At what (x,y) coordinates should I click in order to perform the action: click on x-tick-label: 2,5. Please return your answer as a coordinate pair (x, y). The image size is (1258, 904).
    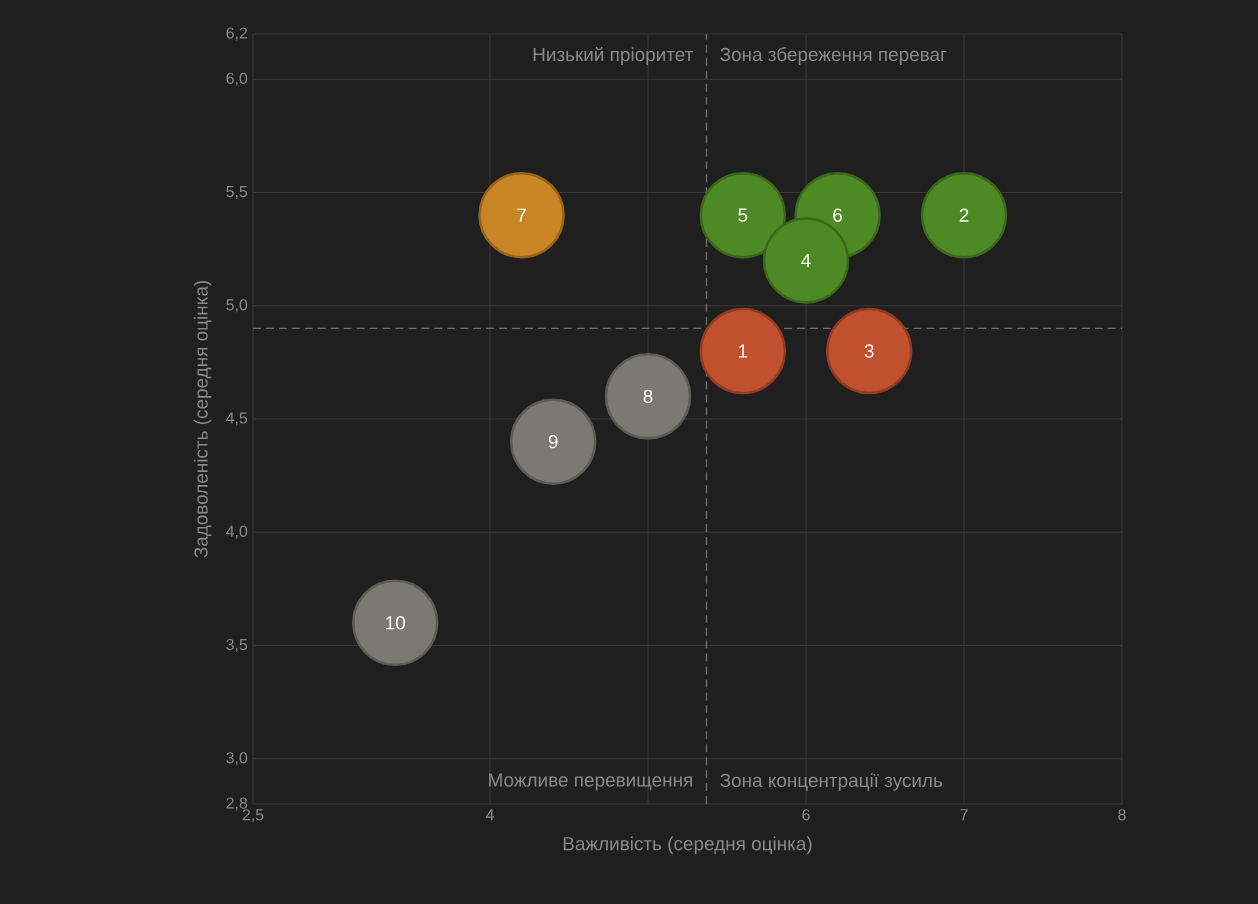
    Looking at the image, I should click on (253, 816).